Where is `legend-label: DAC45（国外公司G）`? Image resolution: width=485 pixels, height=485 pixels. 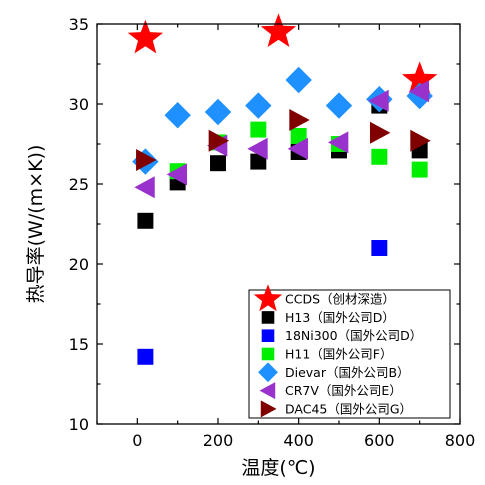
legend-label: DAC45（国外公司G） is located at coordinates (348, 408).